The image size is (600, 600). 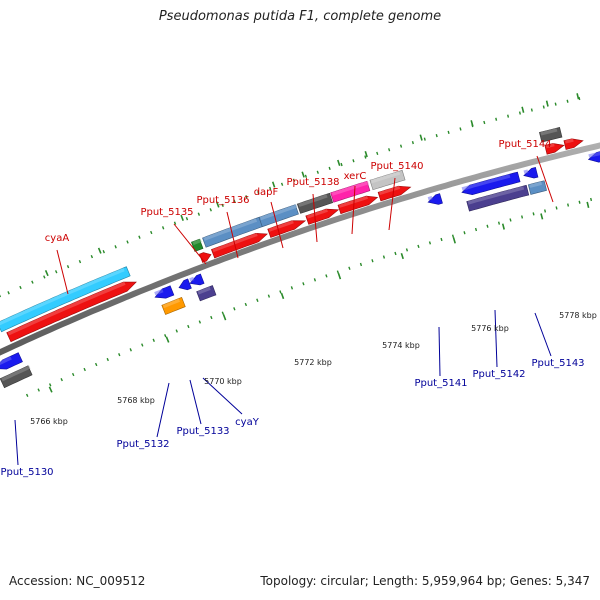 I want to click on gene-label-cyaY: cyaY, so click(x=247, y=422).